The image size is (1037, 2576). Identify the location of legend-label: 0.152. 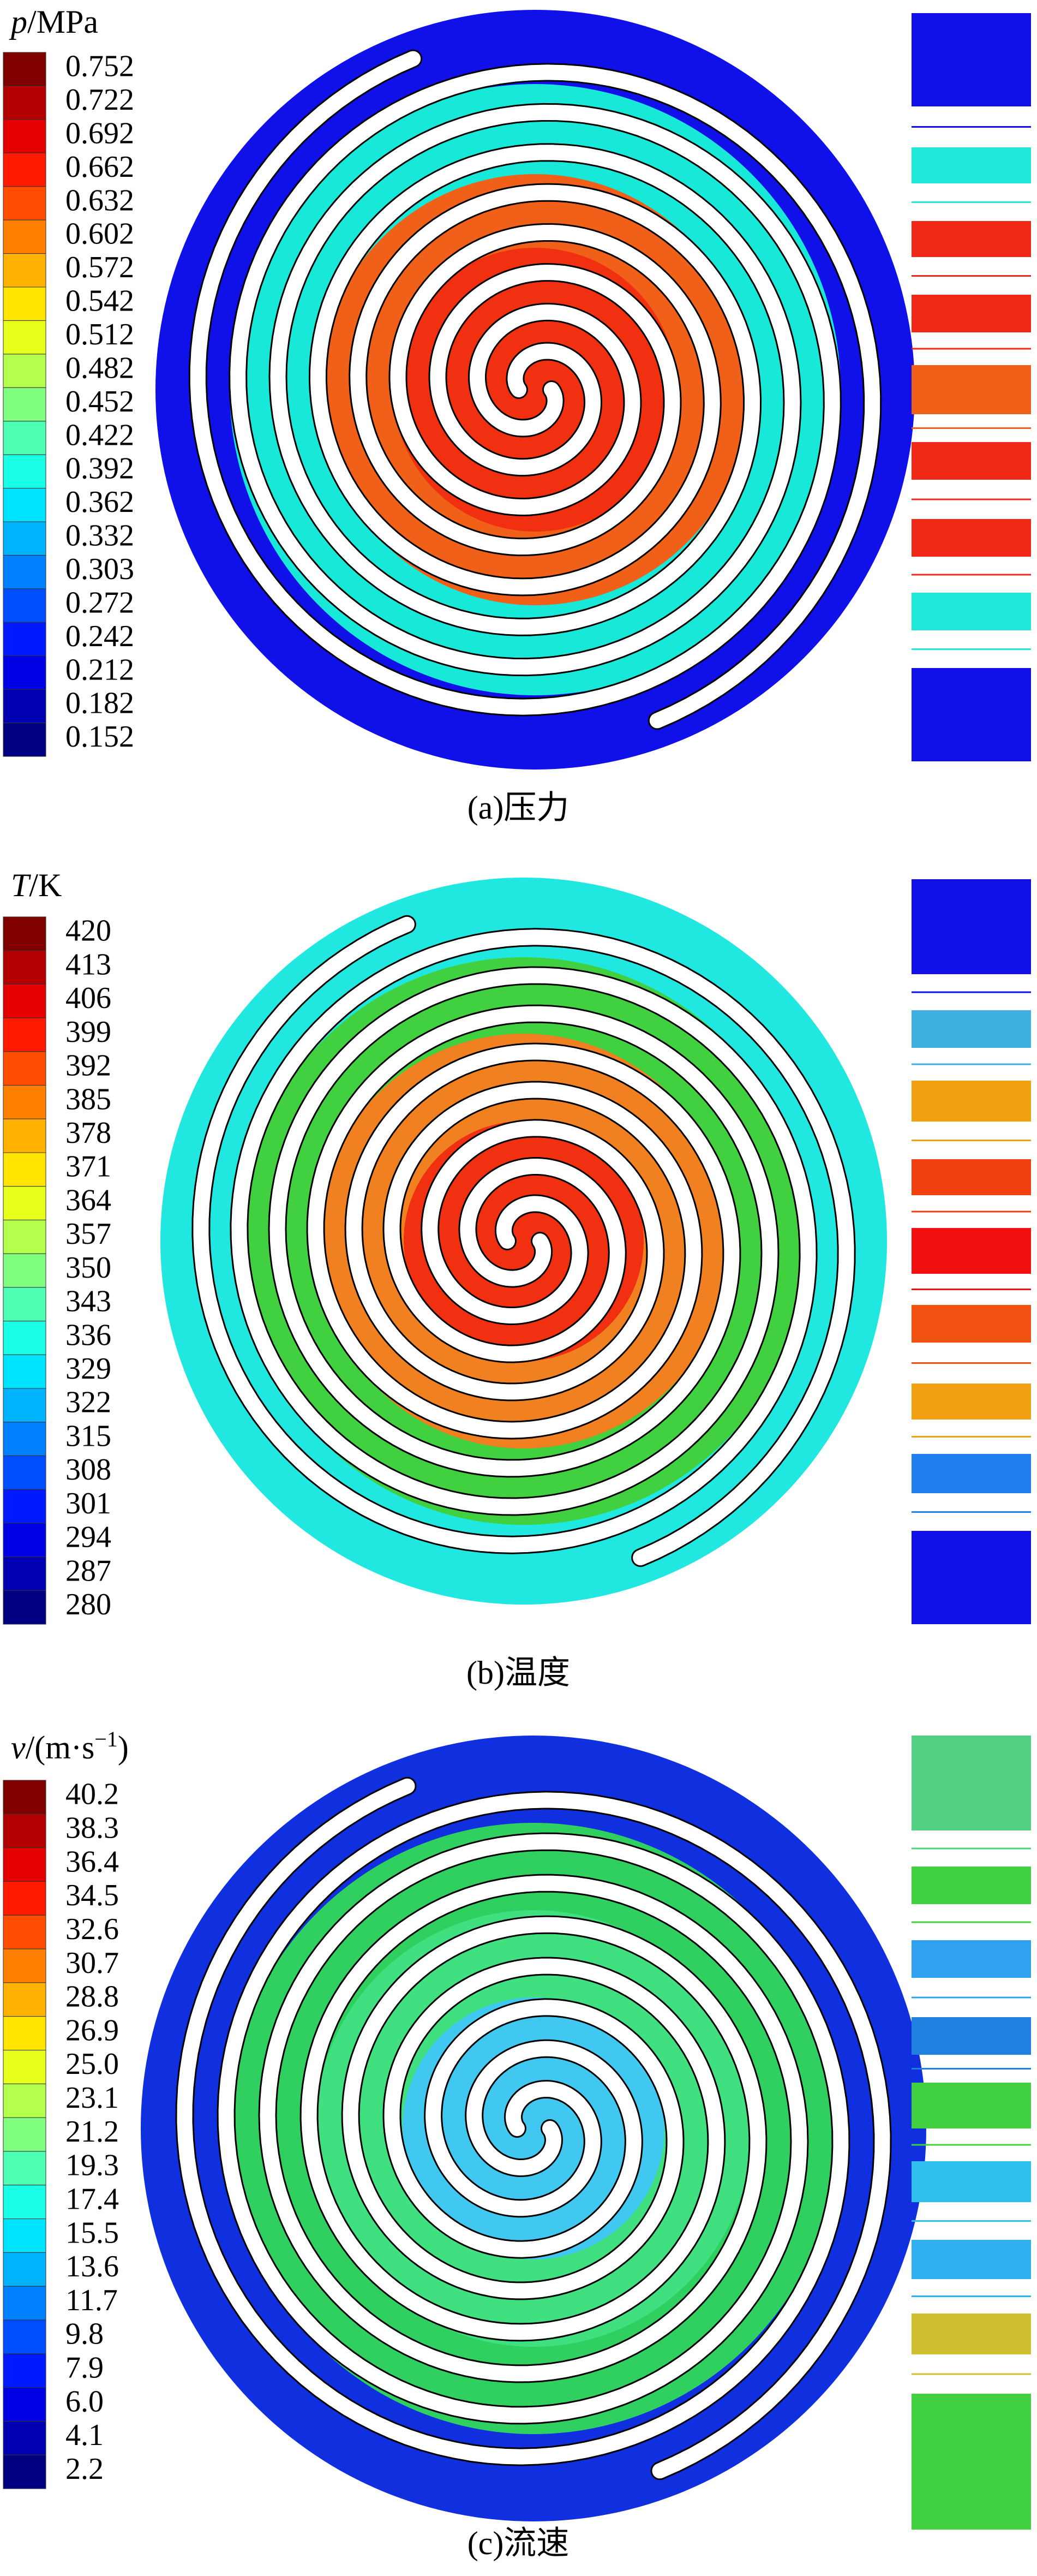
(99, 737).